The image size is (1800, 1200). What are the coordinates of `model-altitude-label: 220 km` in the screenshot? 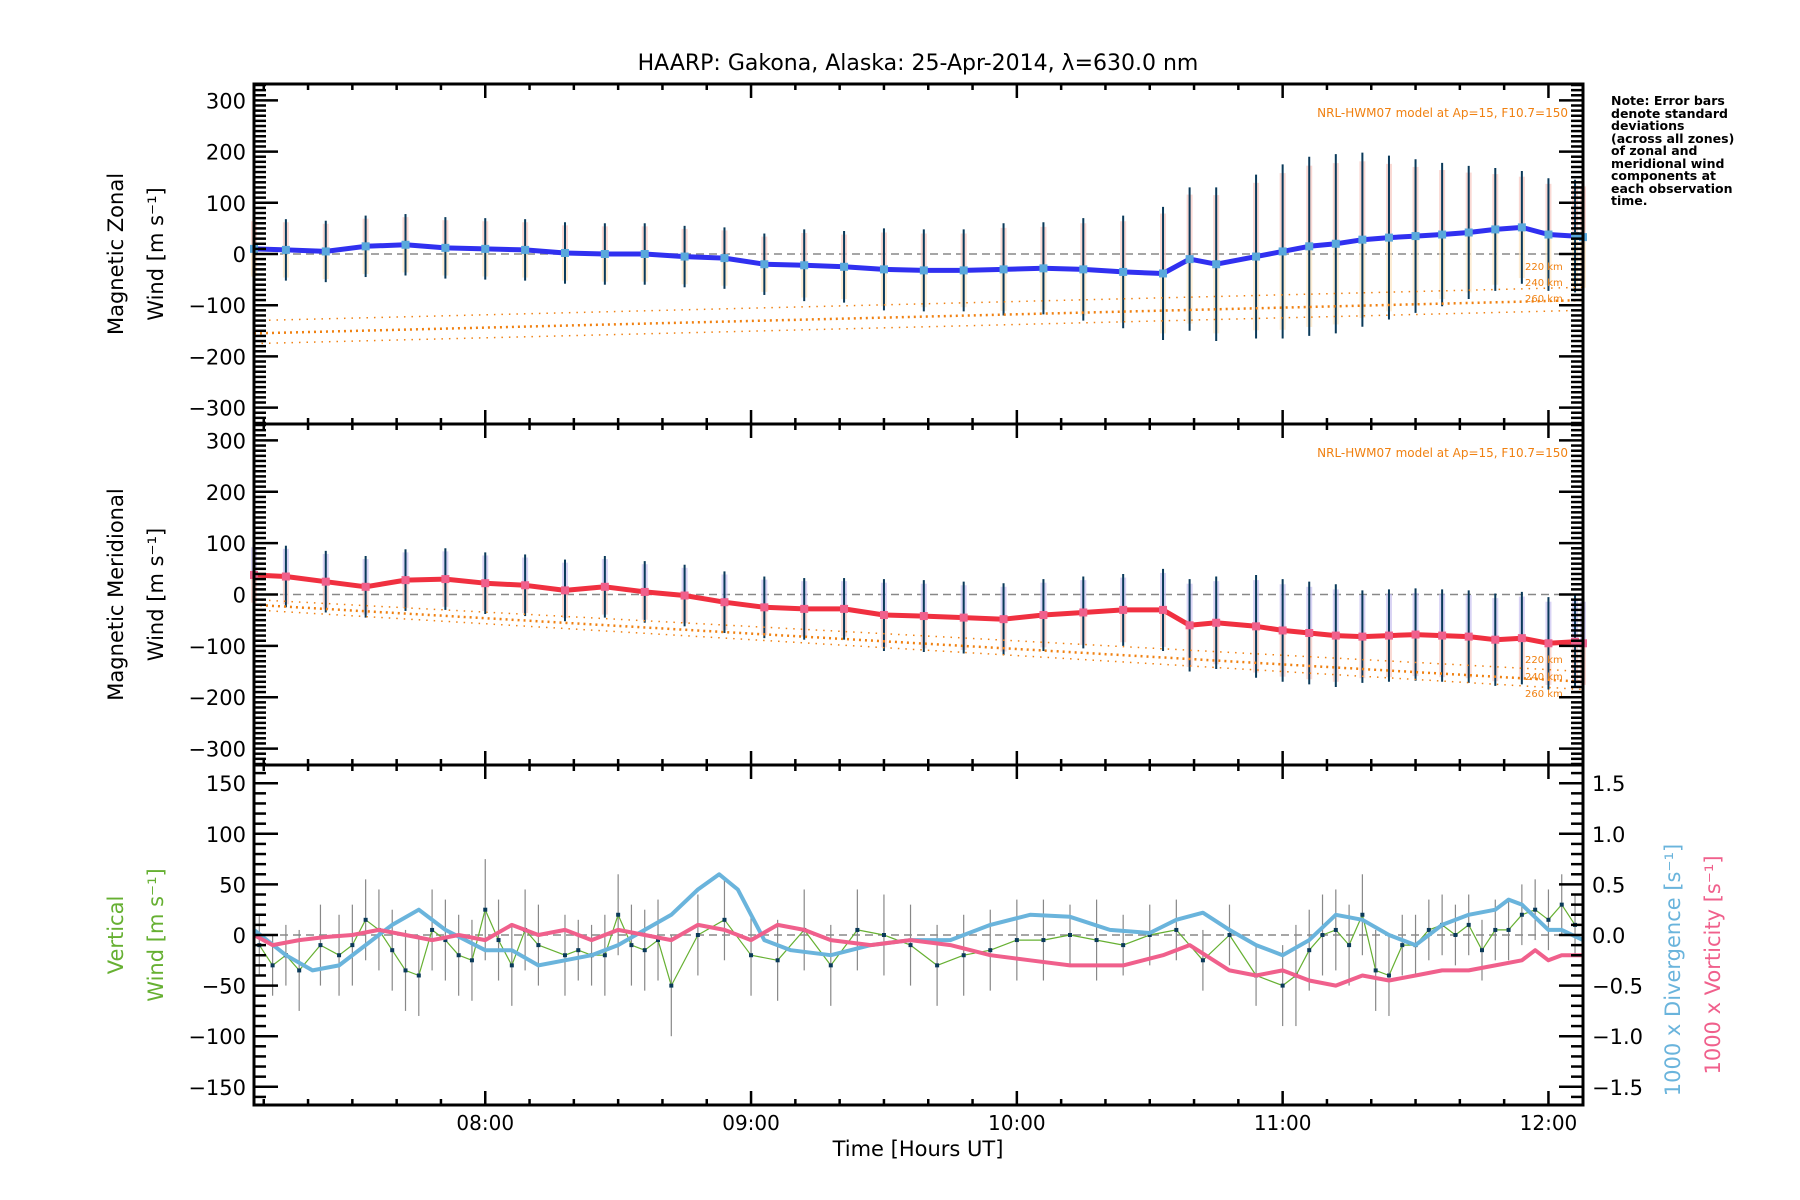 It's located at (1544, 267).